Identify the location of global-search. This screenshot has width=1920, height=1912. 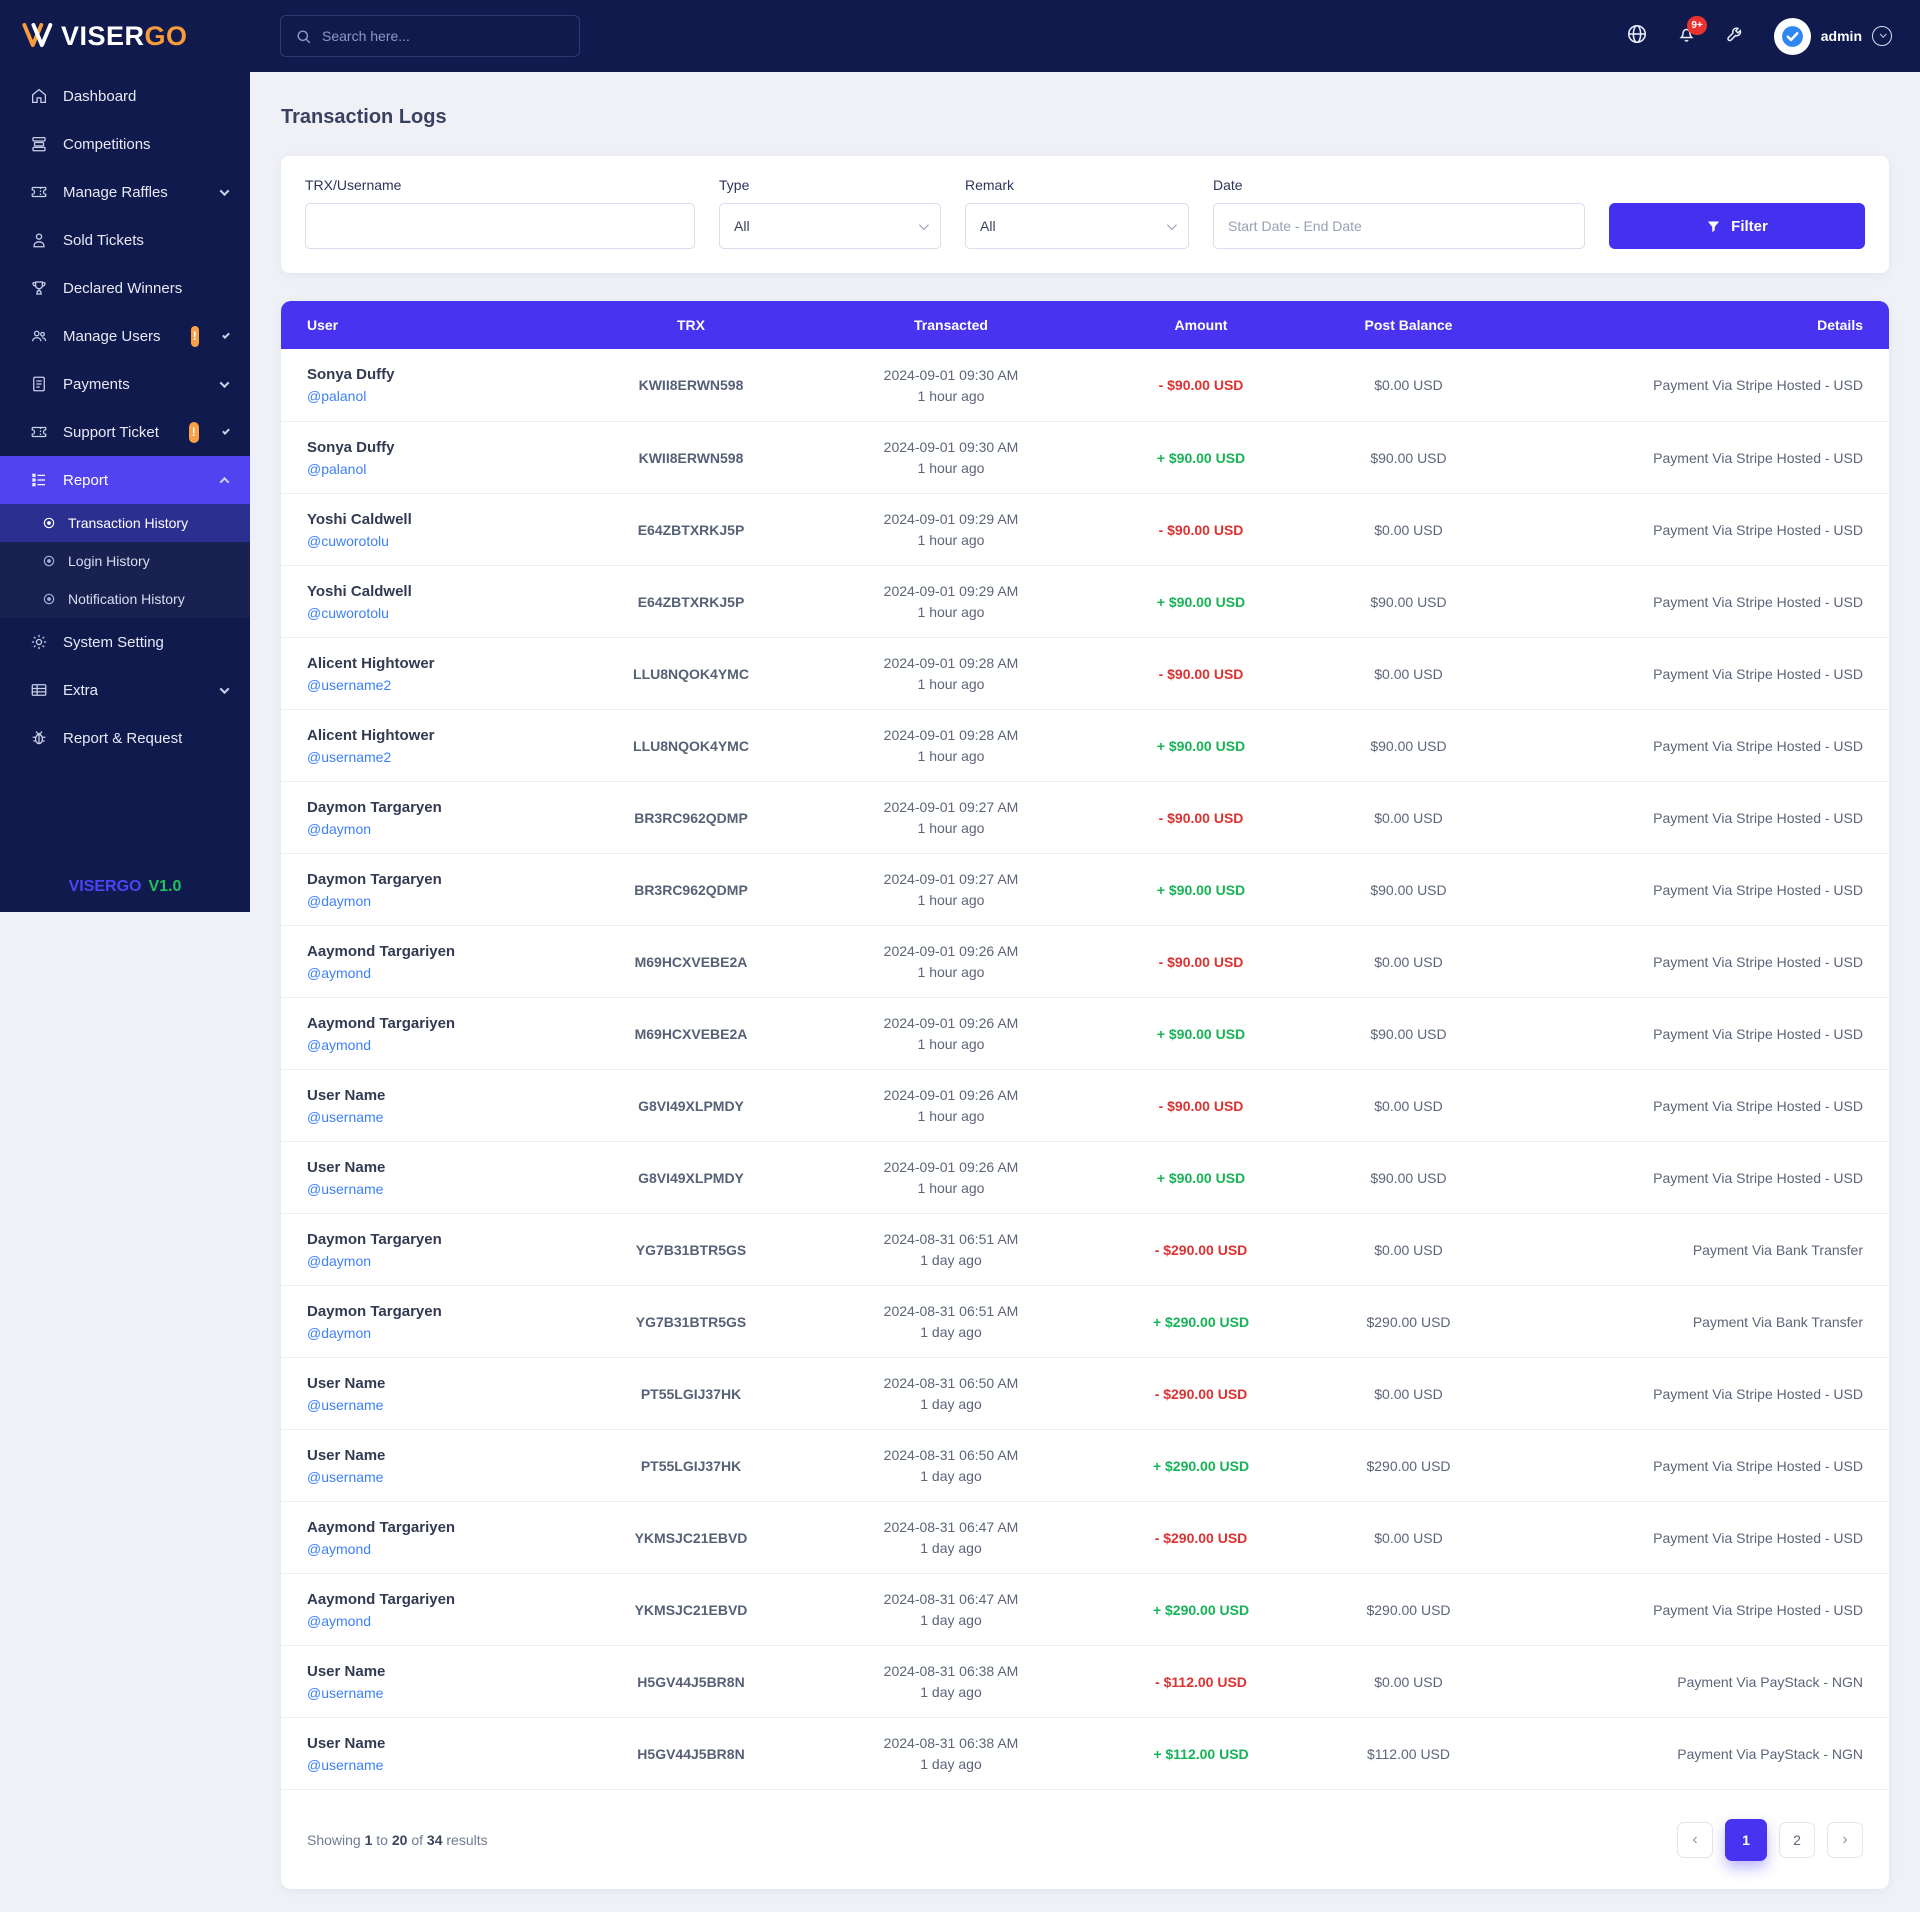
(430, 36).